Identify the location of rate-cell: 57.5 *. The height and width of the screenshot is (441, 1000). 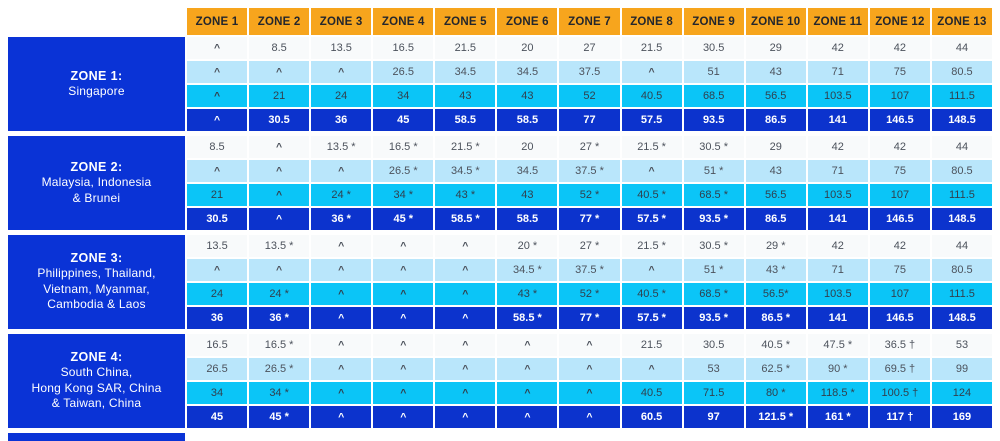
(651, 219).